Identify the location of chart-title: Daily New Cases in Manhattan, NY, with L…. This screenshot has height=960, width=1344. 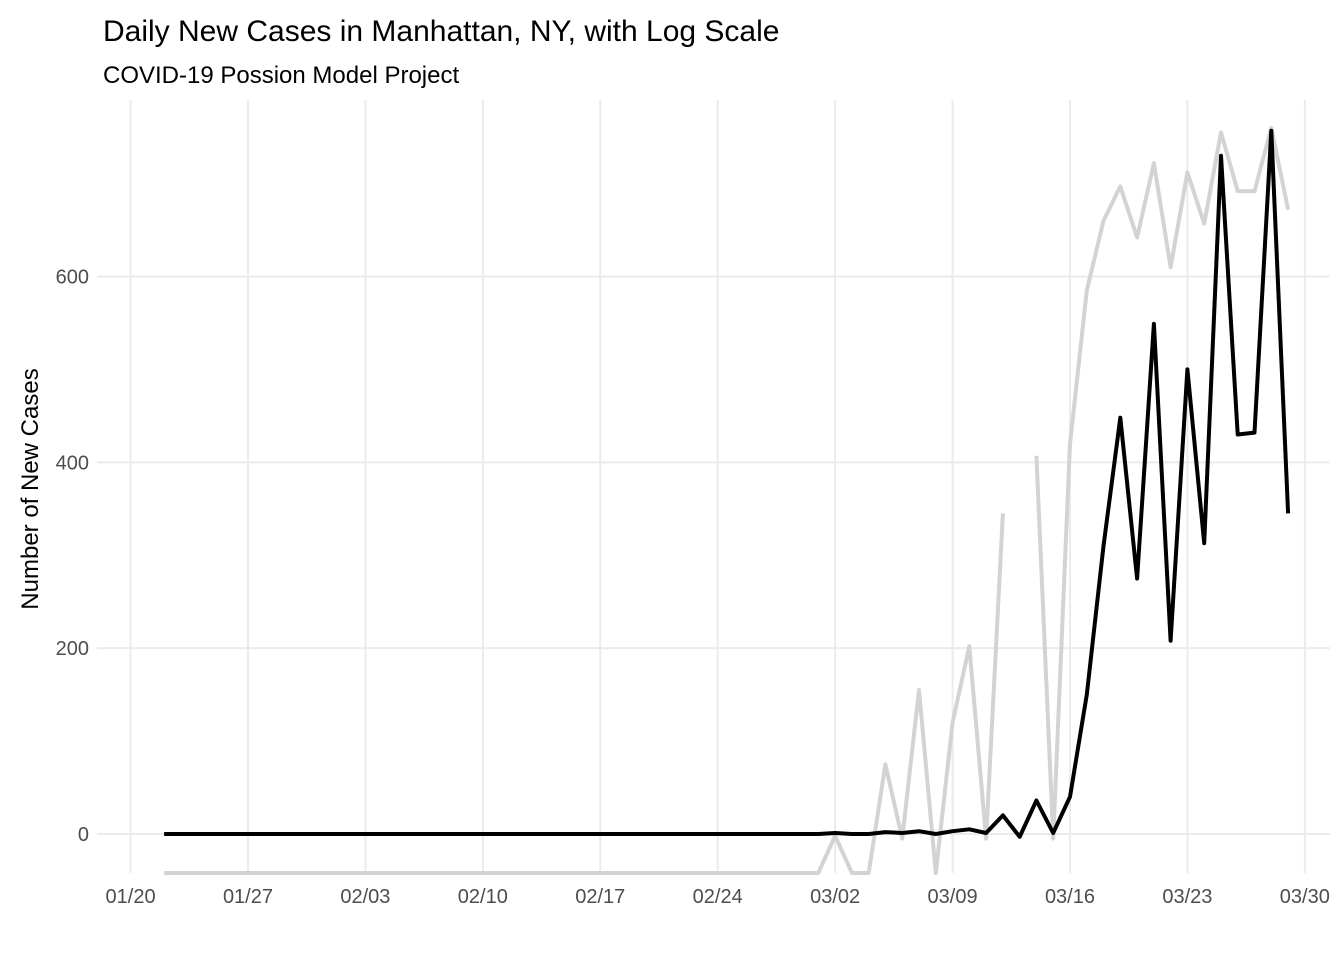
(441, 31).